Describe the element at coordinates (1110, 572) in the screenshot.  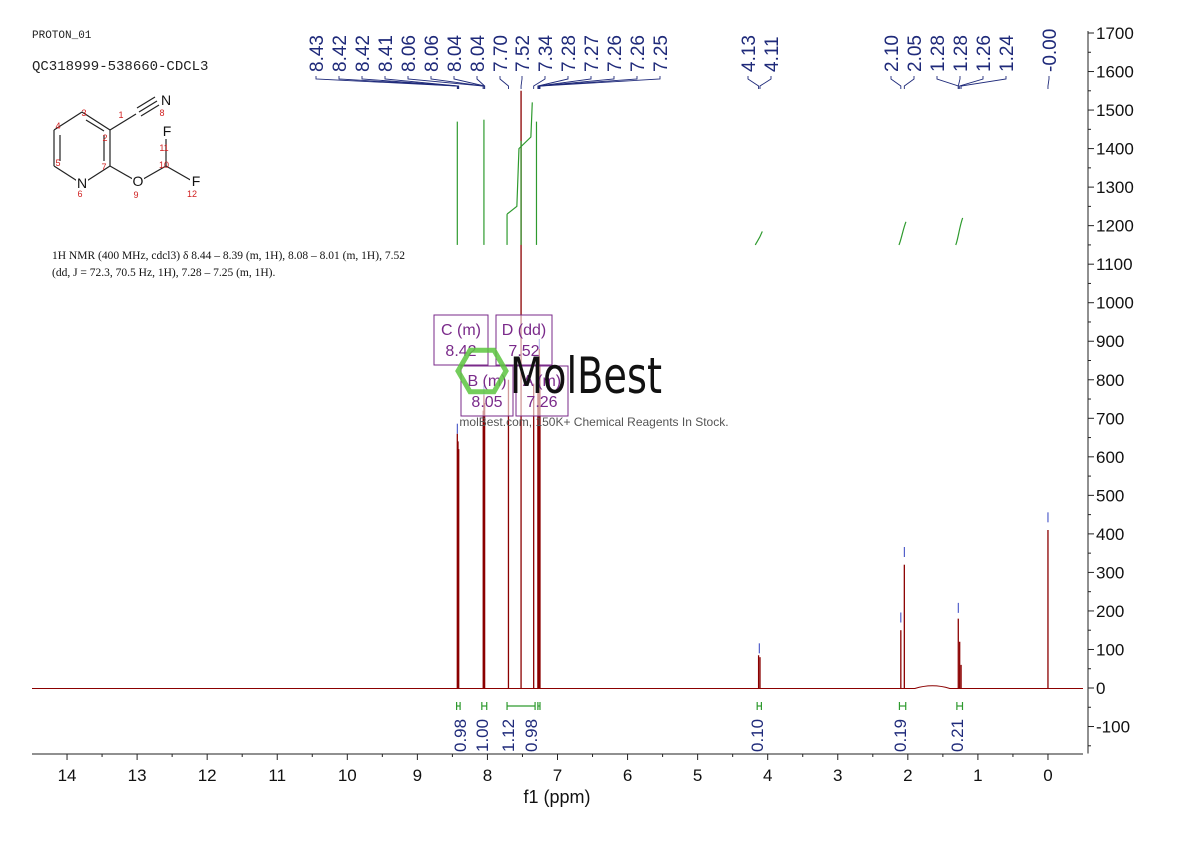
I see `y-tick-label: 300` at that location.